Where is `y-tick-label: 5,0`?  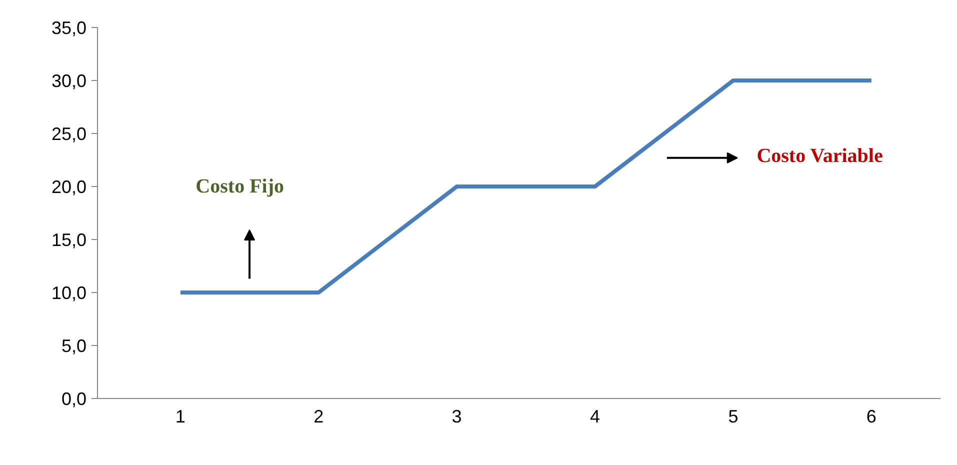
y-tick-label: 5,0 is located at coordinates (74, 346).